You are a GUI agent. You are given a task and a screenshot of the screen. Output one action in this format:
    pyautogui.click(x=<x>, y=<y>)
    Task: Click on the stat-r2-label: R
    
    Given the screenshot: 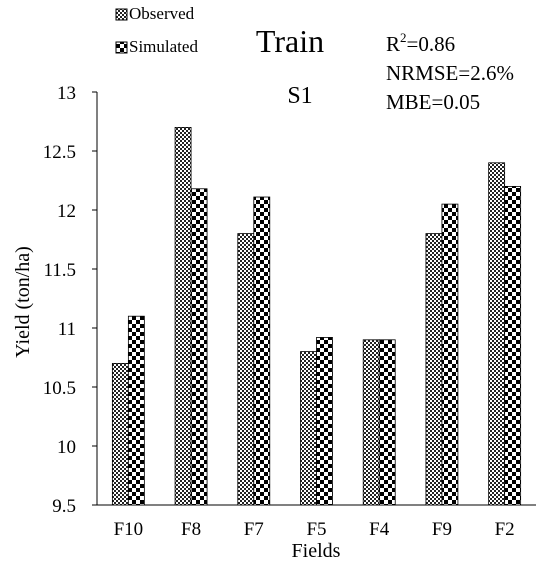 What is the action you would take?
    pyautogui.click(x=393, y=44)
    